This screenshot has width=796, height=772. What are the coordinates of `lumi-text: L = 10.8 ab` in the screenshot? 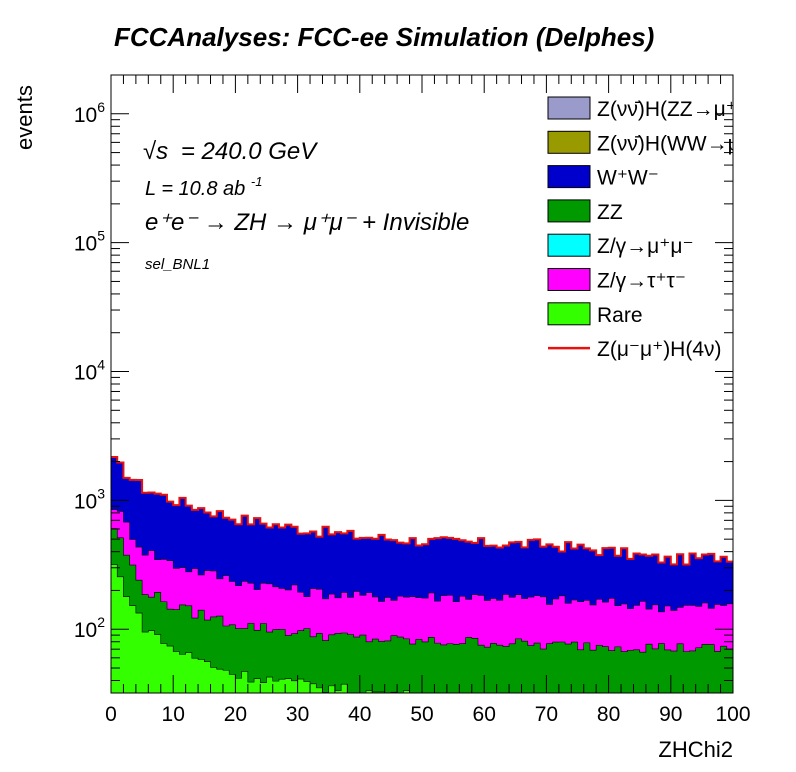 It's located at (195, 189).